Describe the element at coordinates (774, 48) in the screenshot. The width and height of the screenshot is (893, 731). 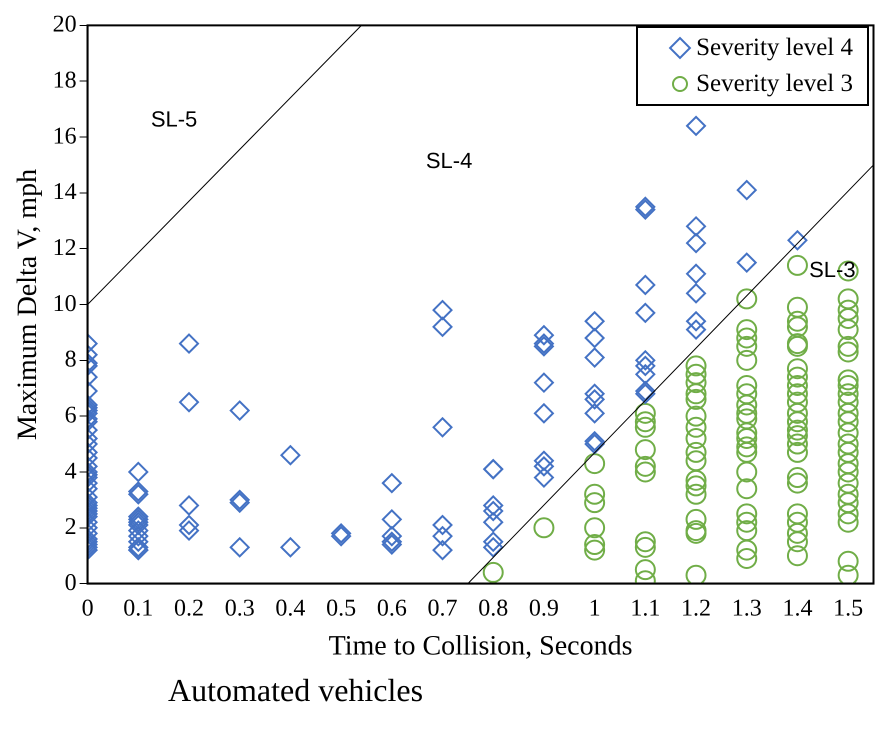
I see `legend-label: Severity level 4` at that location.